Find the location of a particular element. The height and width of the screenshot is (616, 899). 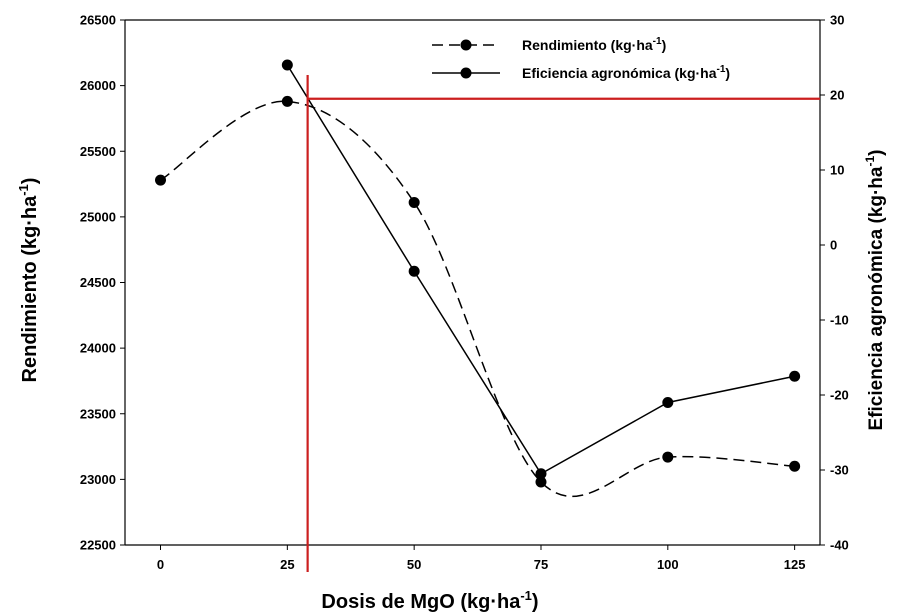

left-tick-label: 25500 is located at coordinates (98, 151).